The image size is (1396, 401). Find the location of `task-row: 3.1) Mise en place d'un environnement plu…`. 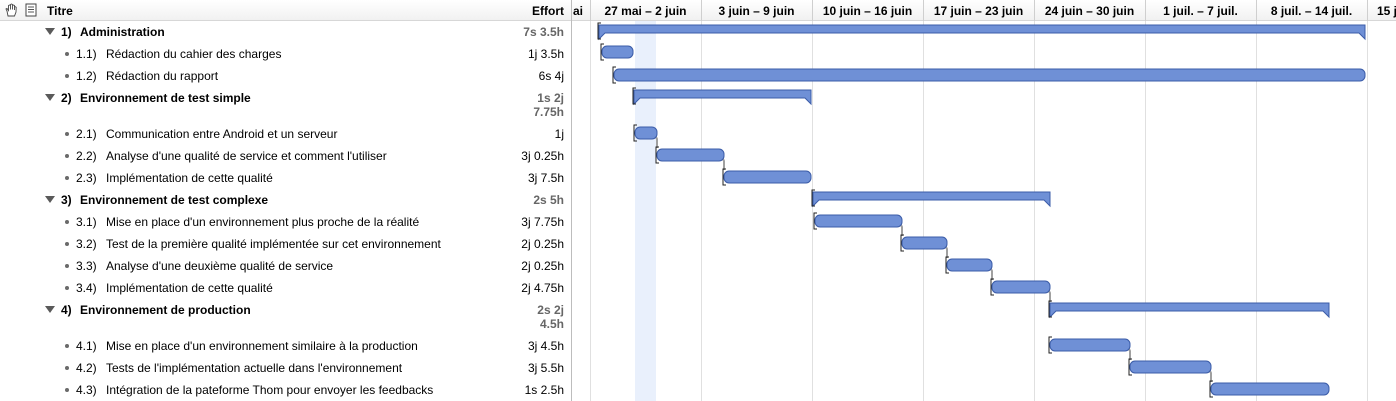

task-row: 3.1) Mise en place d'un environnement plu… is located at coordinates (285, 222).